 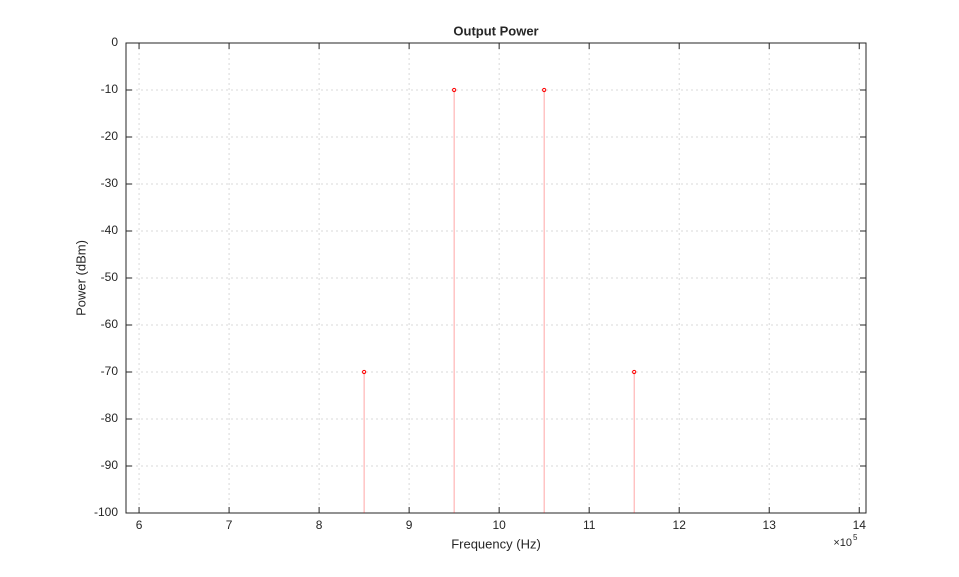 What do you see at coordinates (495, 30) in the screenshot?
I see `chart-title: Output Power` at bounding box center [495, 30].